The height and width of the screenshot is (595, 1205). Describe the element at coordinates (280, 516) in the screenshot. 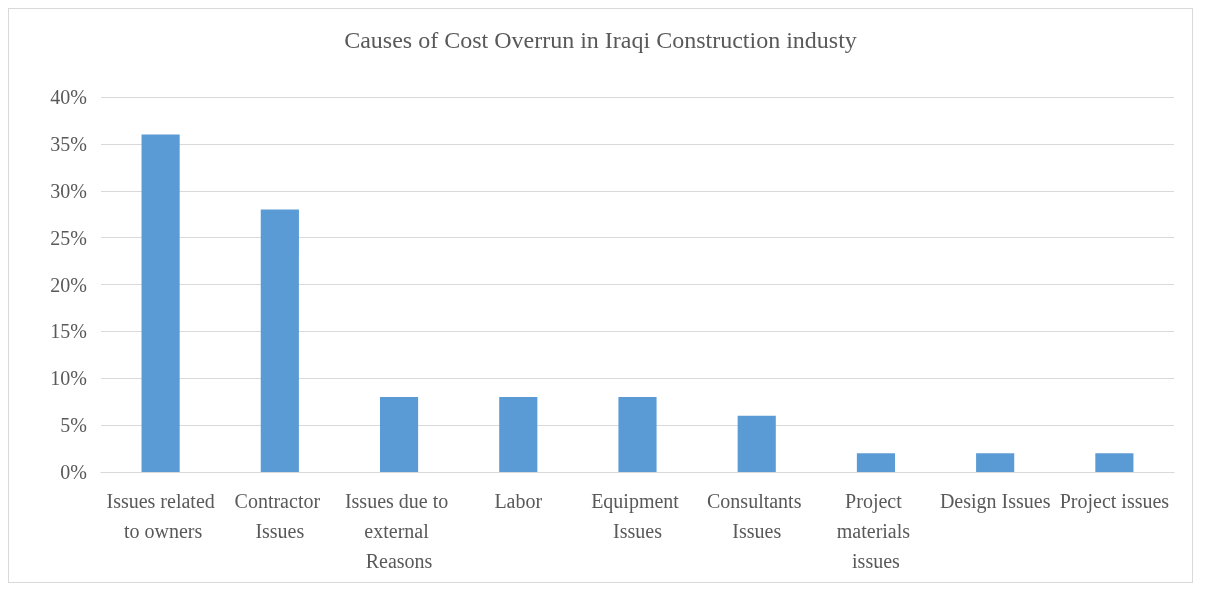

I see `x-tick-label: Contractor Issues` at that location.